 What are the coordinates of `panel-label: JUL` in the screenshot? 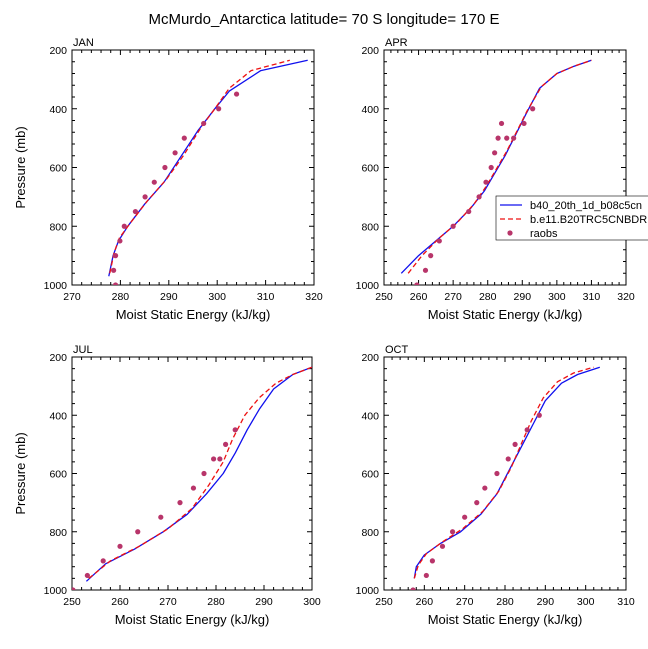 It's located at (83, 350).